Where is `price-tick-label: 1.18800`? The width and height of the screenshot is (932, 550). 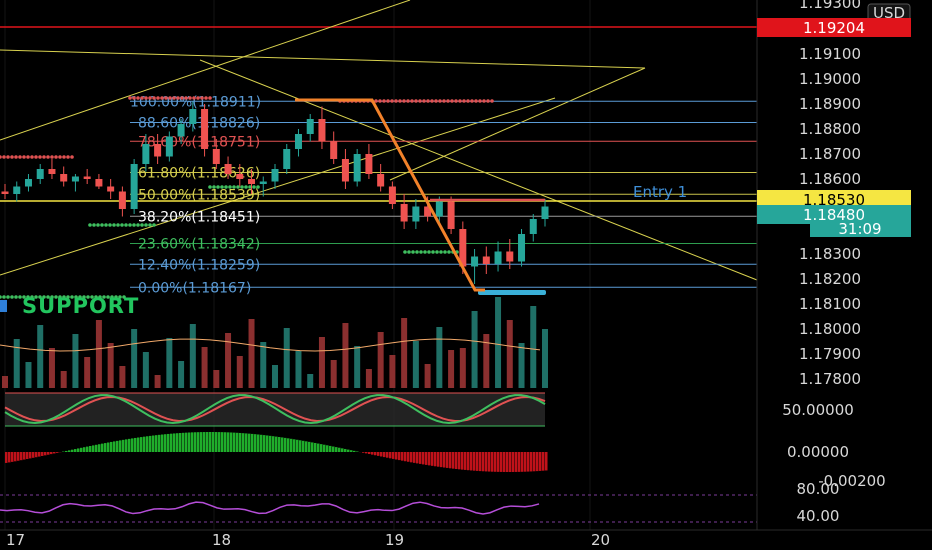
price-tick-label: 1.18800 is located at coordinates (830, 129).